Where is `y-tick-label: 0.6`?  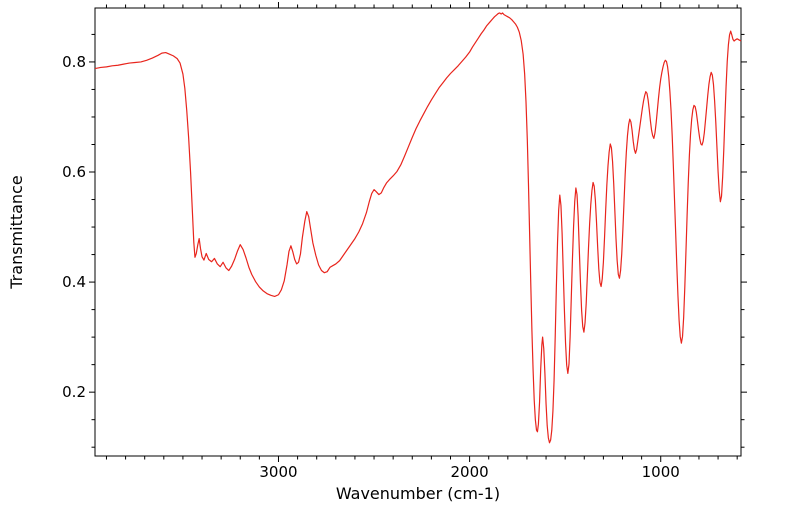 y-tick-label: 0.6 is located at coordinates (74, 172).